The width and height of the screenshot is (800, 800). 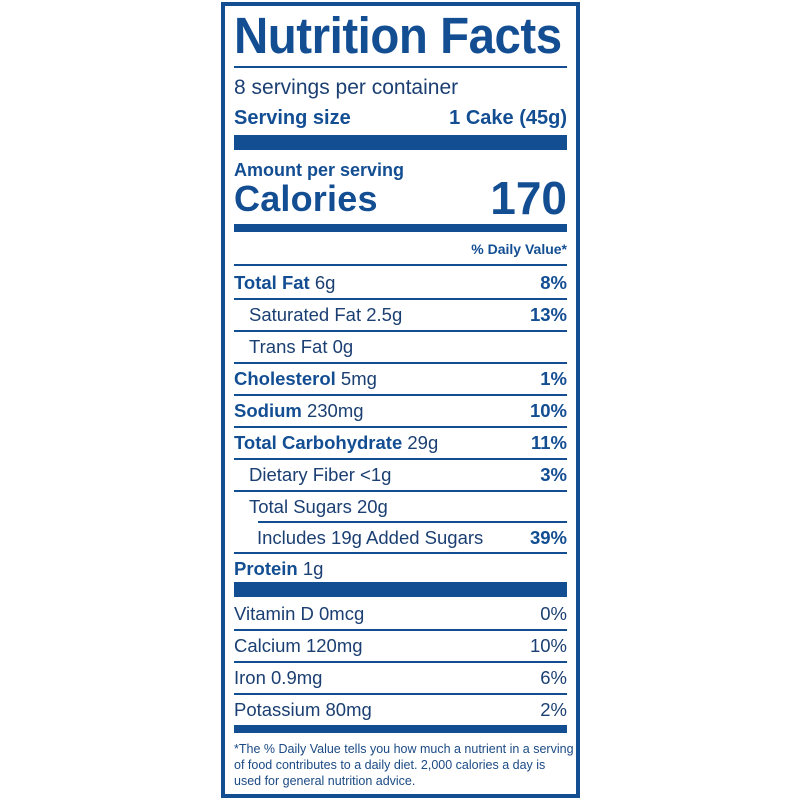 What do you see at coordinates (400, 677) in the screenshot?
I see `vitamin-row-iron: Iron 0.9mg 6%` at bounding box center [400, 677].